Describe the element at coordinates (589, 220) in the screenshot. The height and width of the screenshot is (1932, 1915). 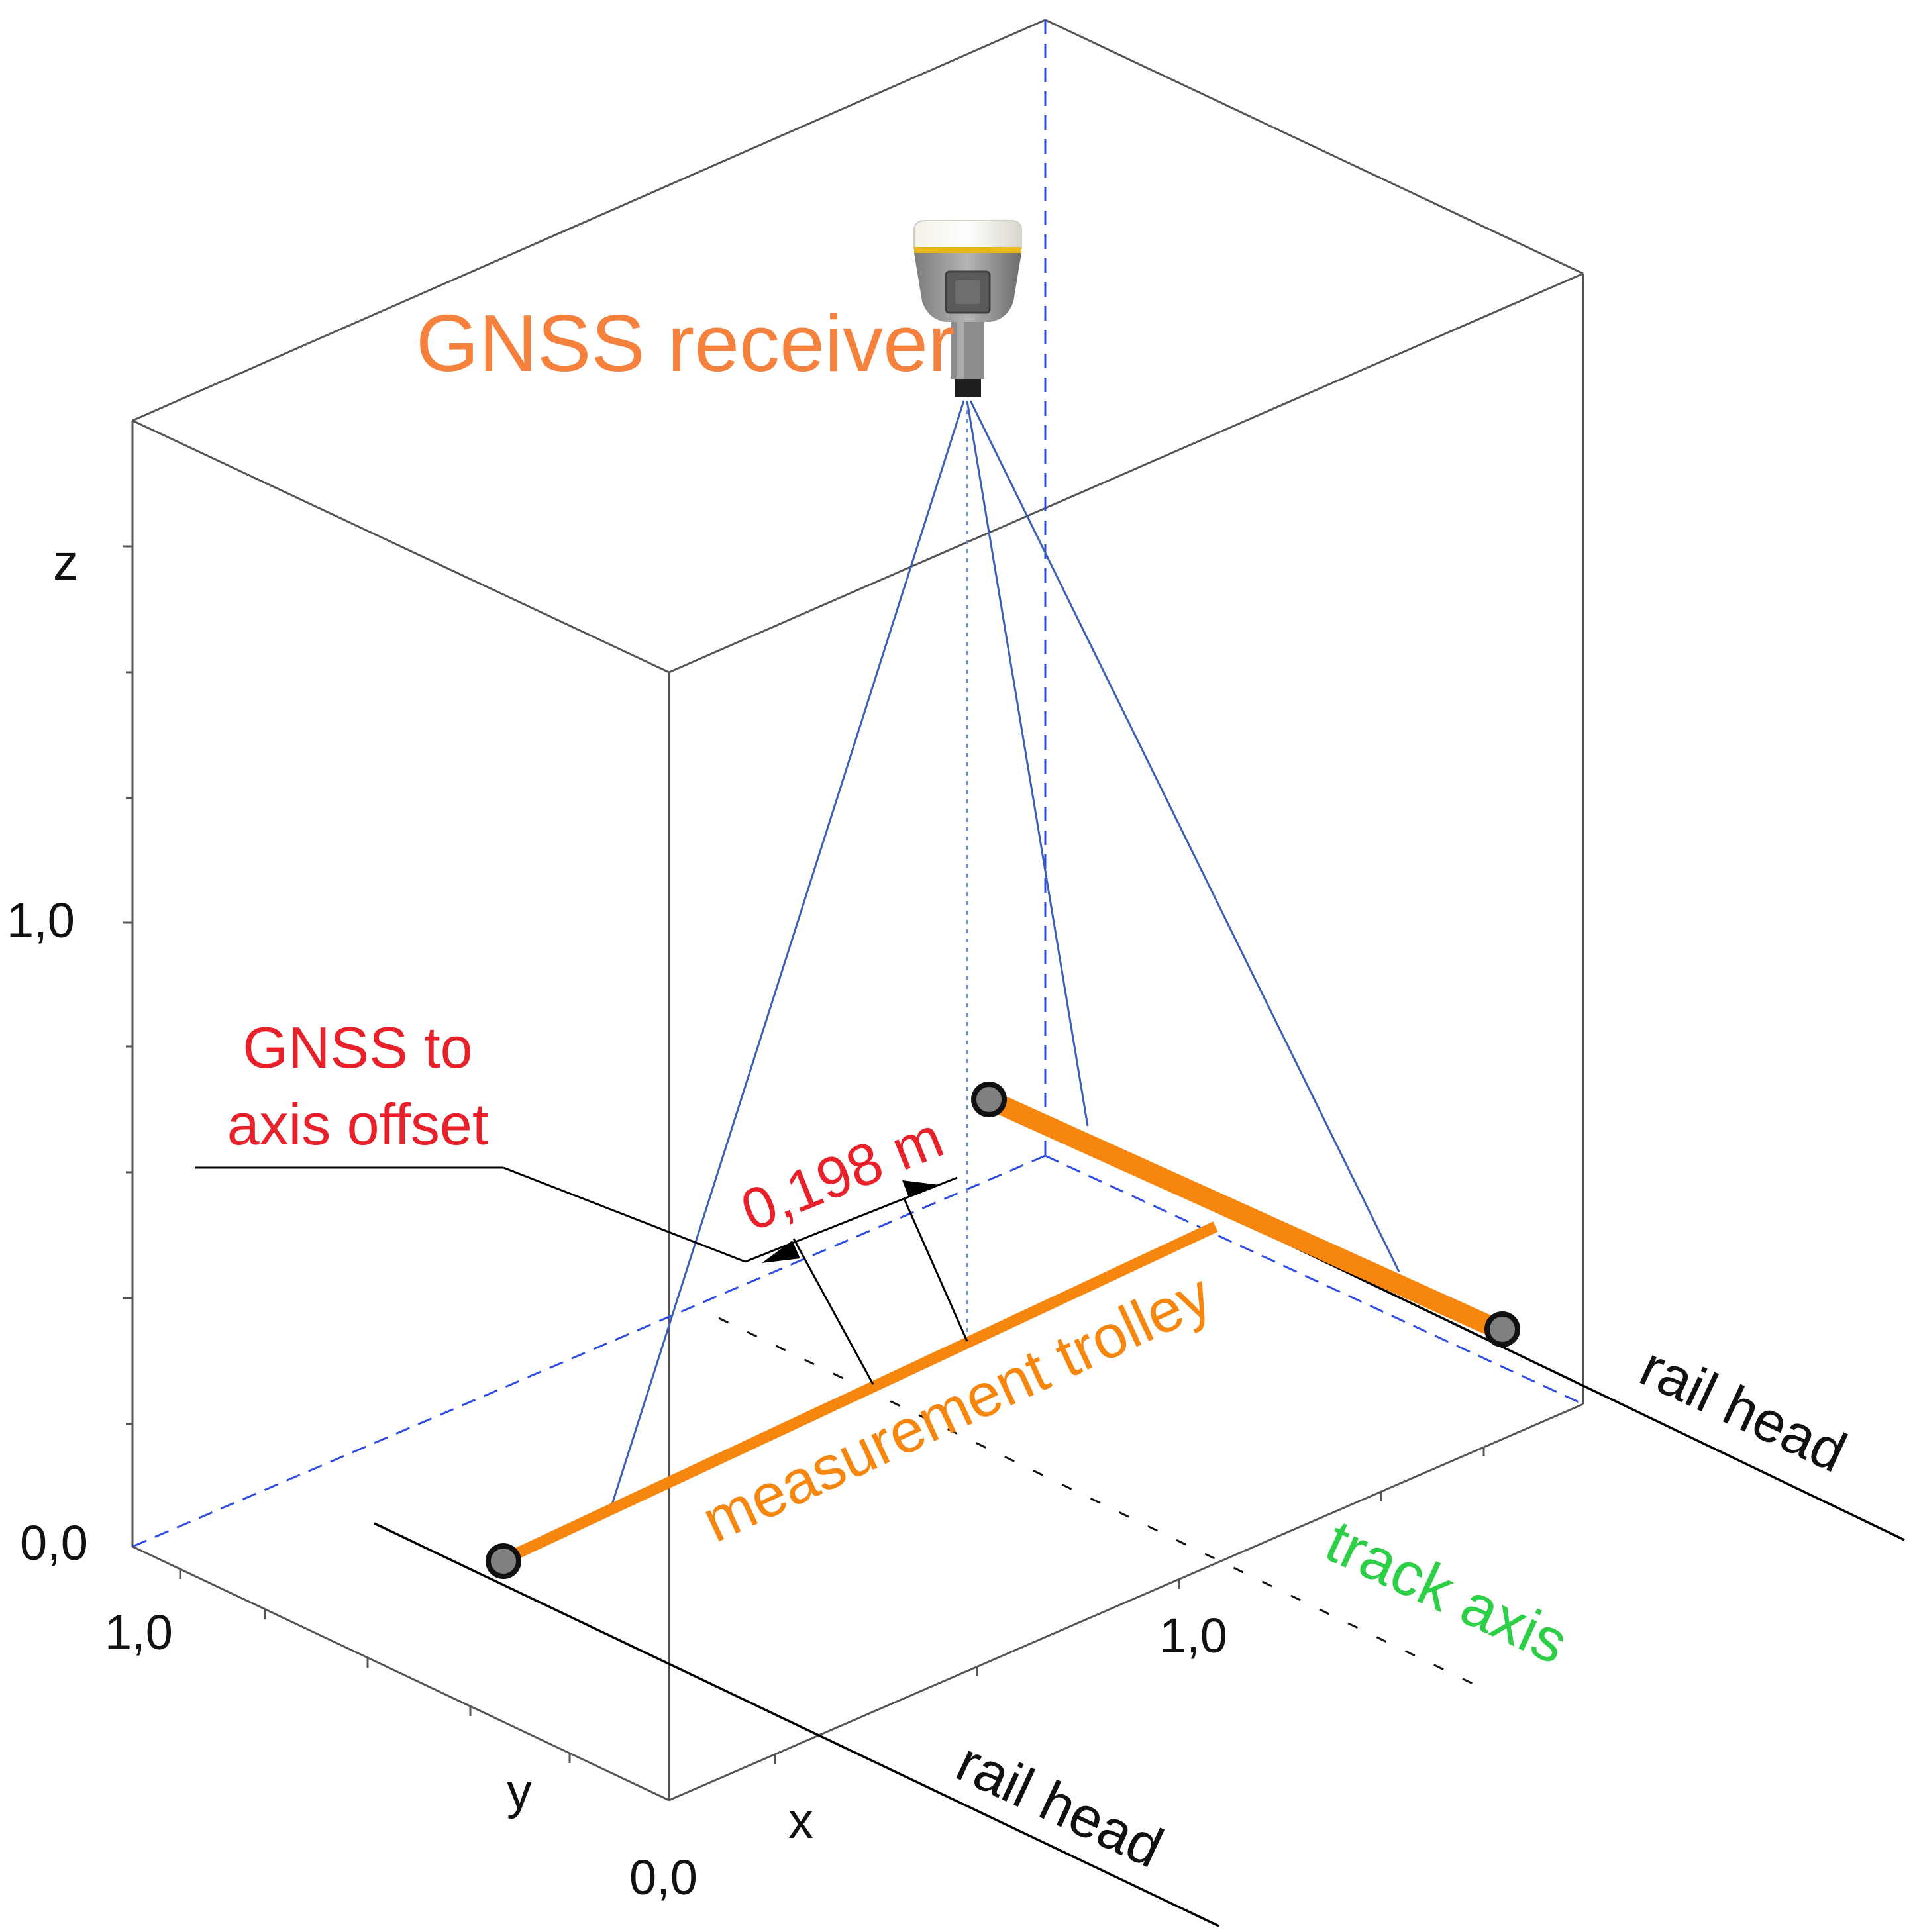
I see `box-edge-top-back-left` at that location.